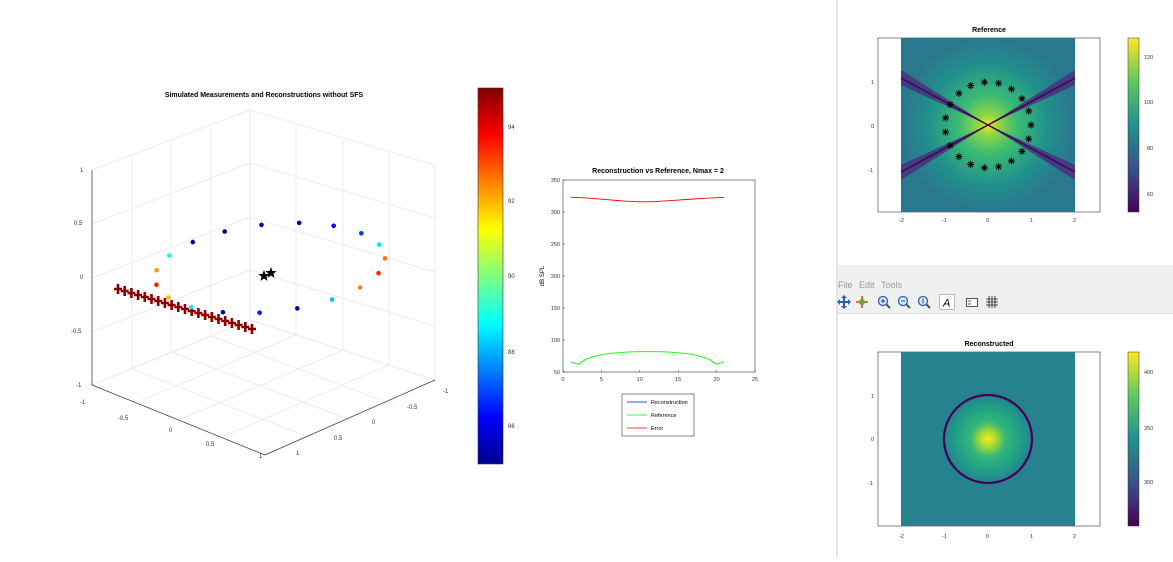 The image size is (1173, 562). Describe the element at coordinates (904, 302) in the screenshot. I see `zoom-out-icon` at that location.